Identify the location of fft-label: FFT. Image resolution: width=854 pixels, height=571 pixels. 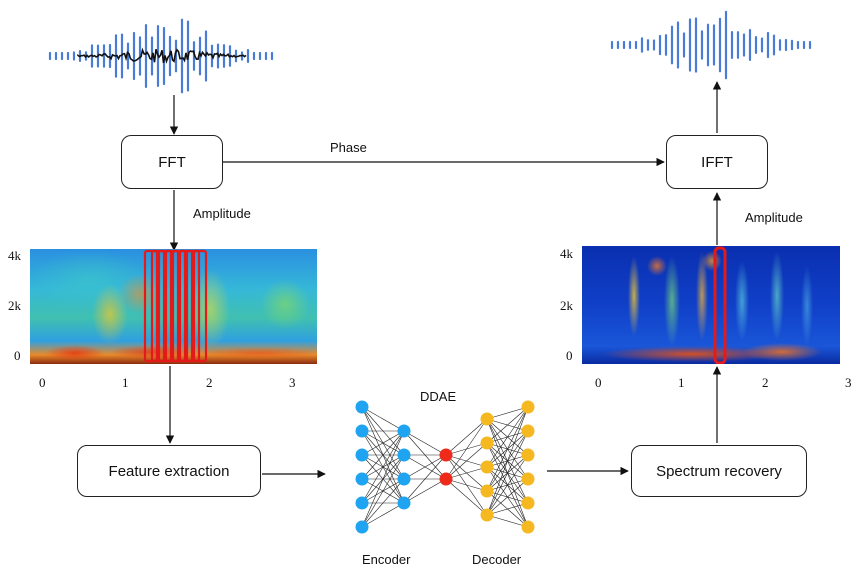
(172, 162).